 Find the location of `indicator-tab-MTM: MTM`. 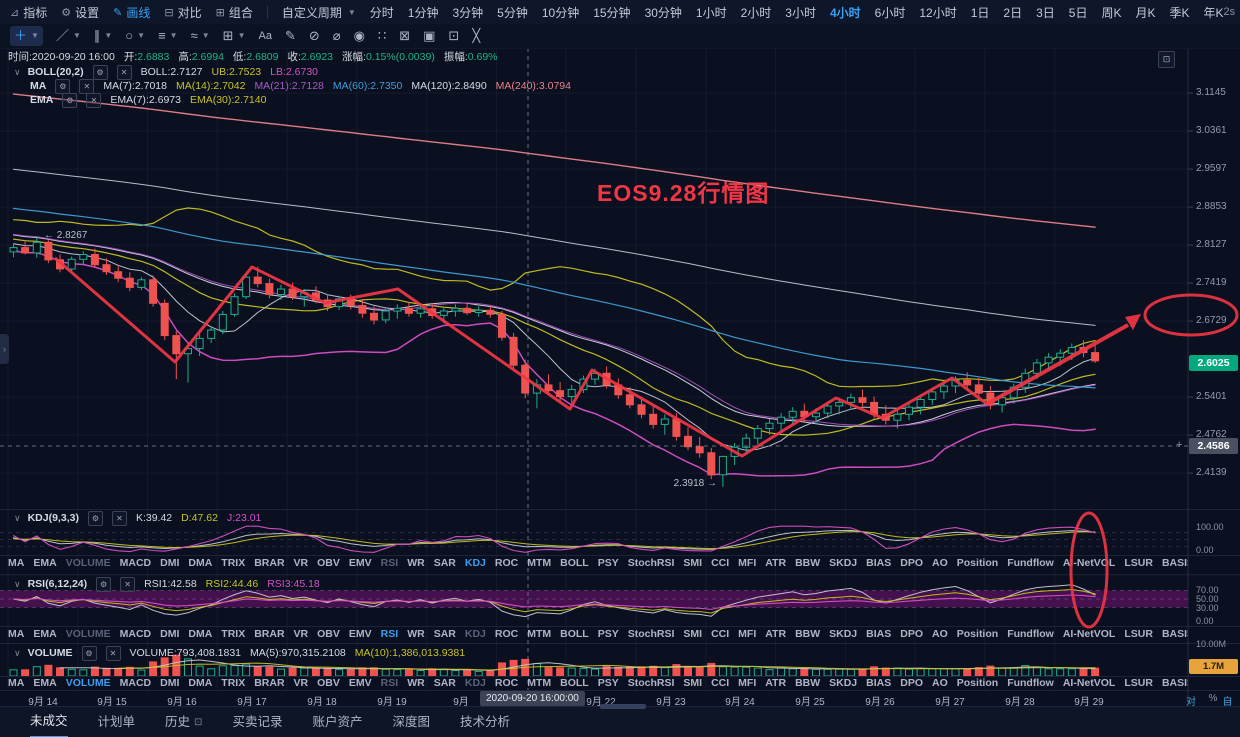

indicator-tab-MTM: MTM is located at coordinates (539, 563).